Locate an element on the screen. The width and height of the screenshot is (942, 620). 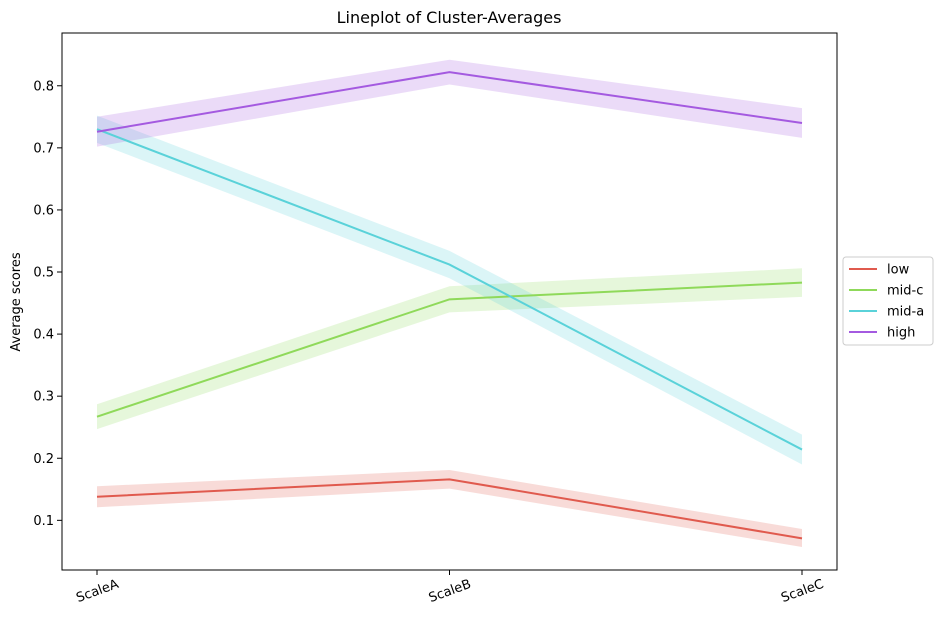
y-tick-label: 0.7 is located at coordinates (43, 148).